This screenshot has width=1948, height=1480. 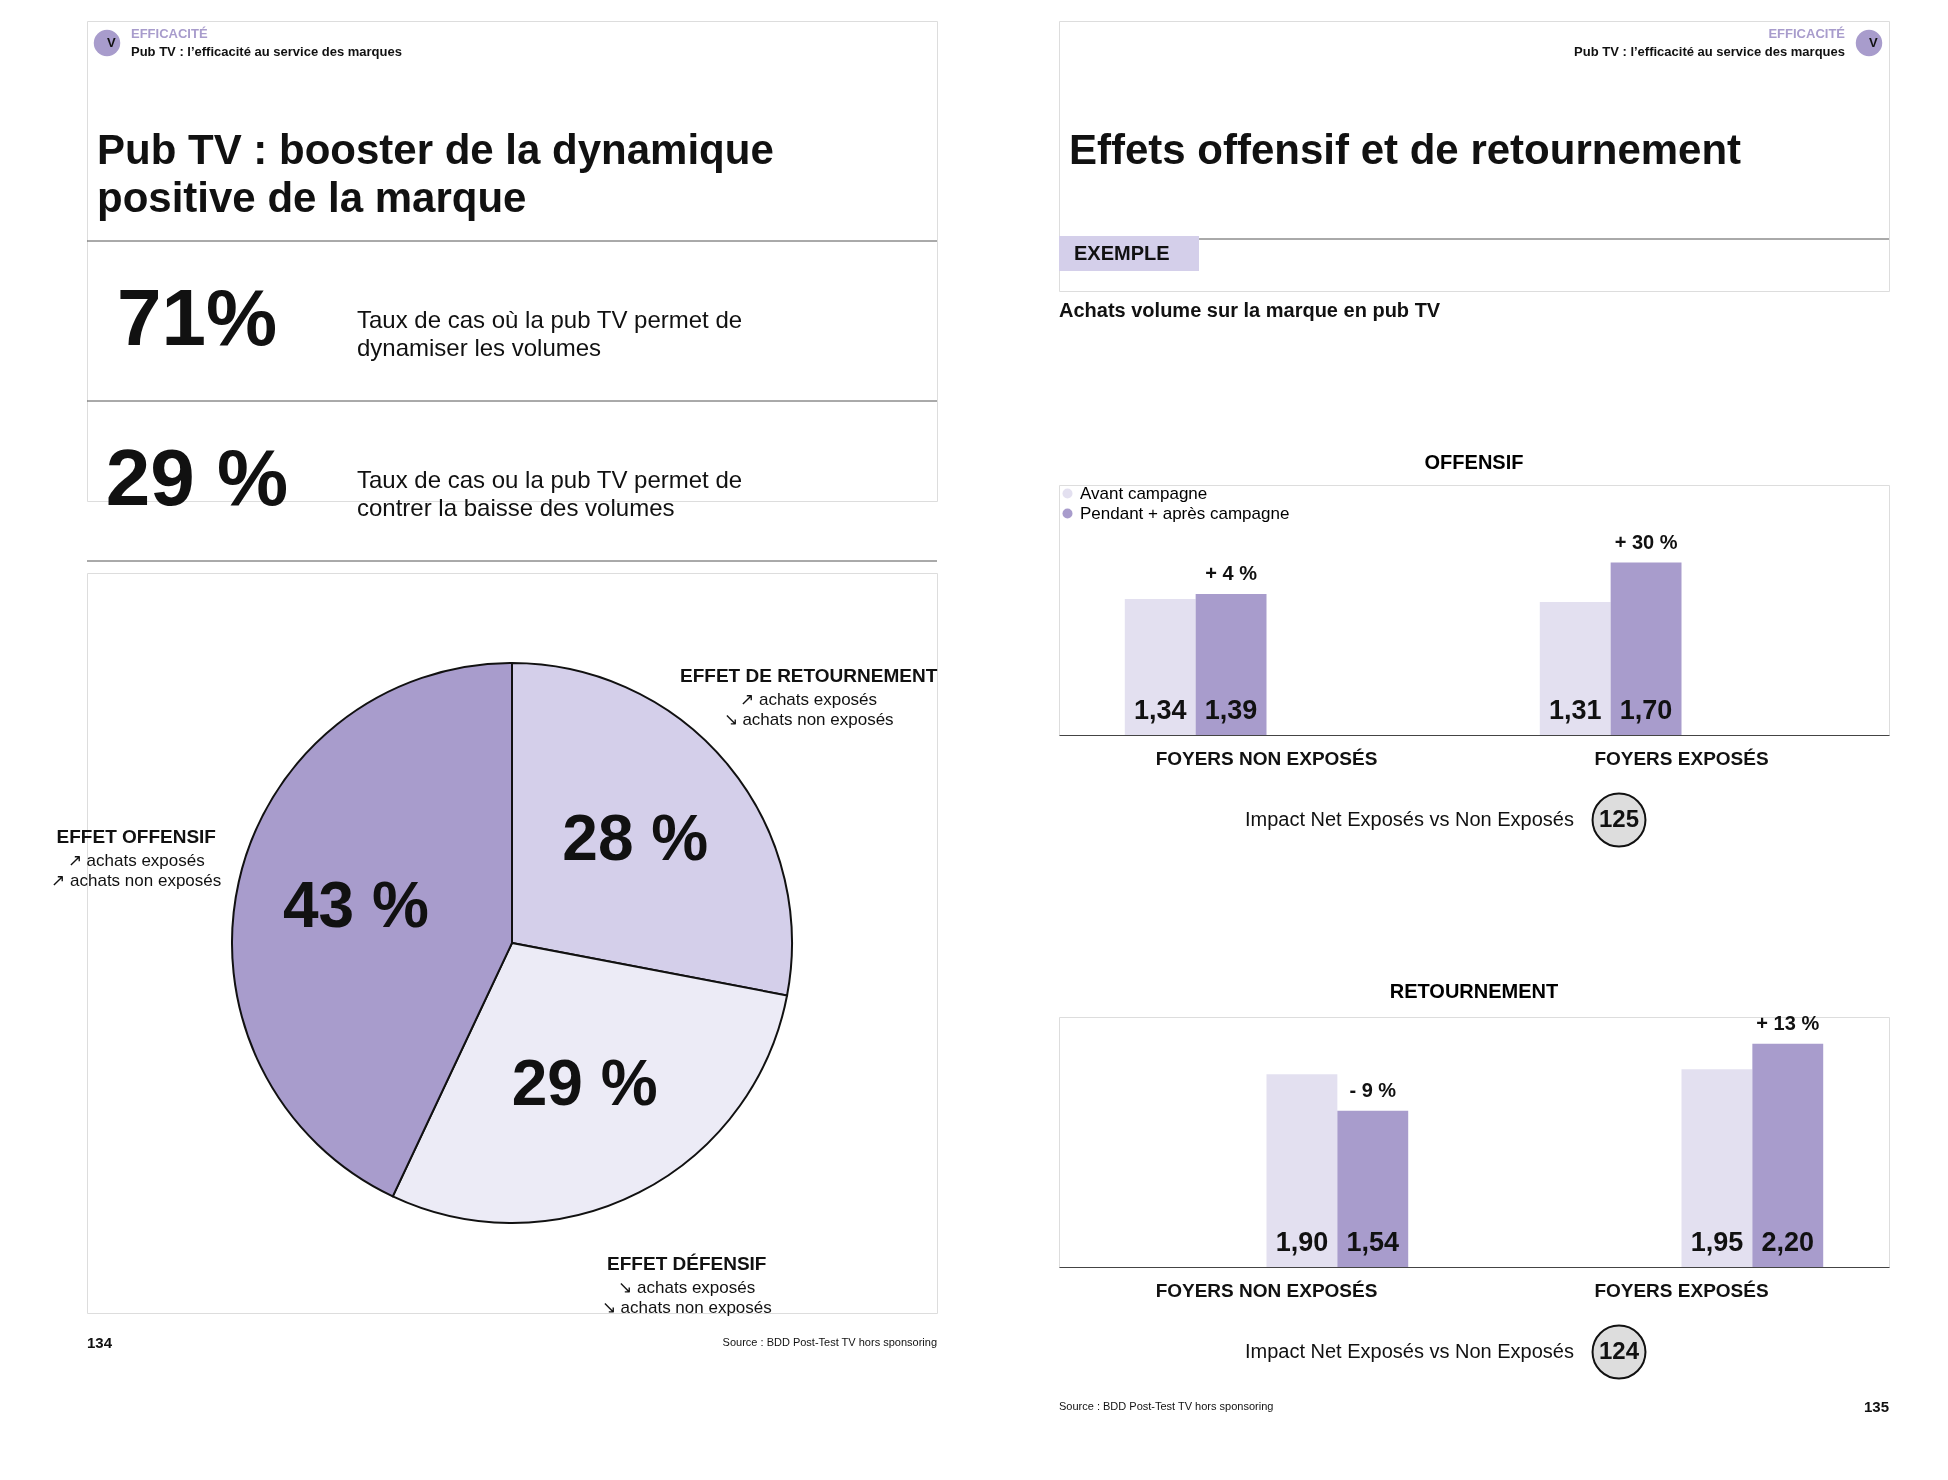 I want to click on text: 125, so click(x=1619, y=818).